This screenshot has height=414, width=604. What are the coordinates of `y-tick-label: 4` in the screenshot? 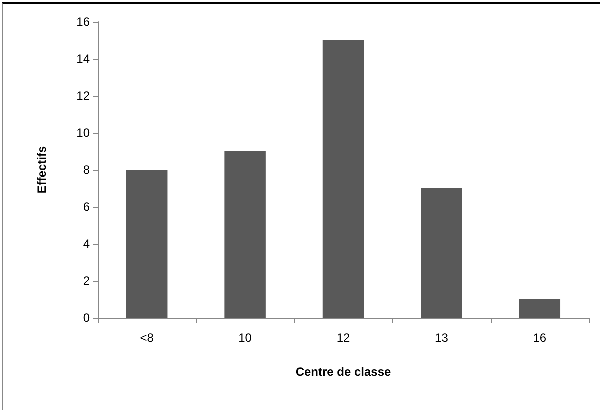 It's located at (86, 244).